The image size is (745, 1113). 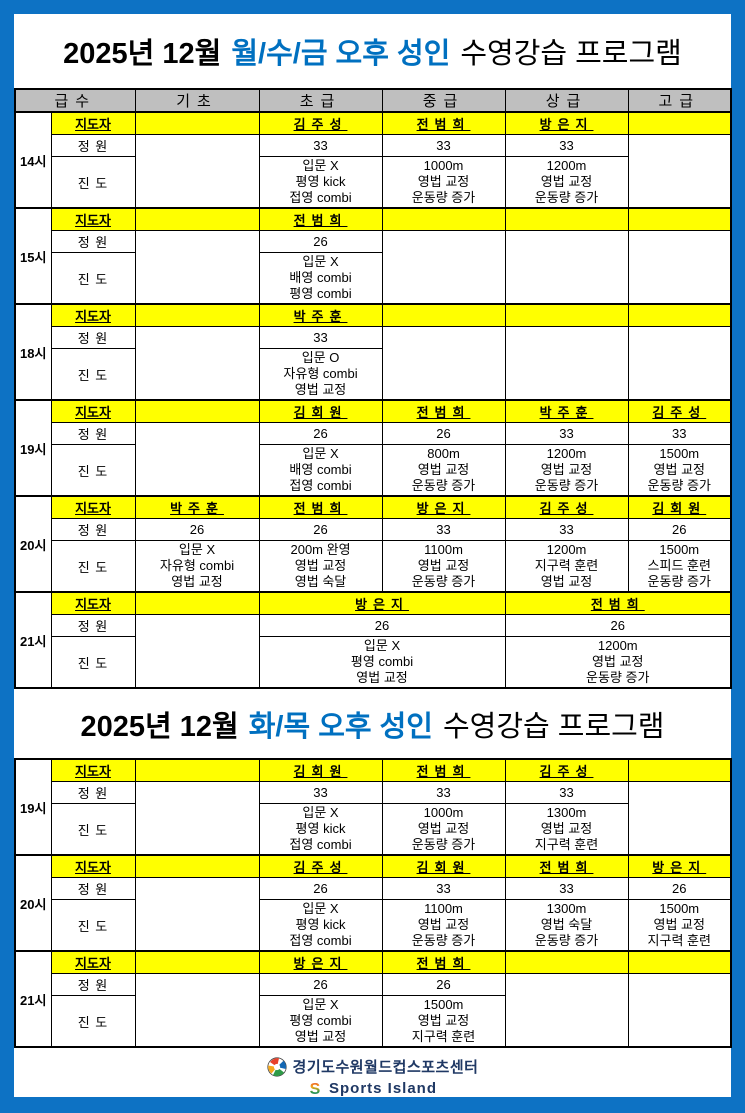 I want to click on progress-line: 1300m, so click(x=566, y=908).